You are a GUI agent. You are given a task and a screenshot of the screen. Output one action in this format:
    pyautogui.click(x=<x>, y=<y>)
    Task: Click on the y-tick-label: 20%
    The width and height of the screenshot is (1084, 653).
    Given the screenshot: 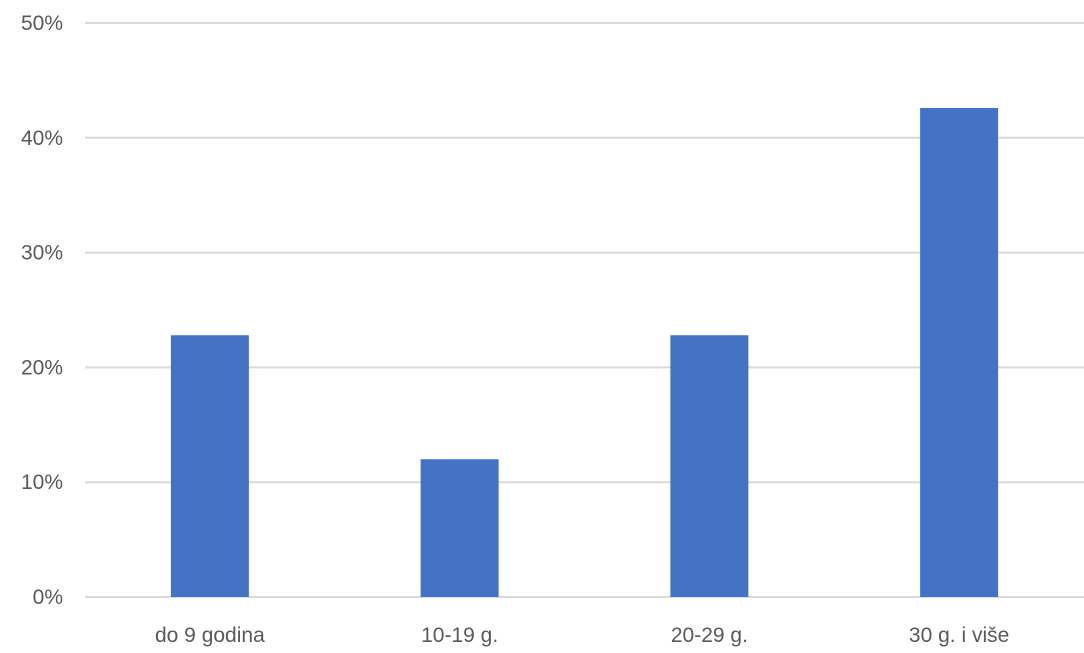 What is the action you would take?
    pyautogui.click(x=42, y=367)
    